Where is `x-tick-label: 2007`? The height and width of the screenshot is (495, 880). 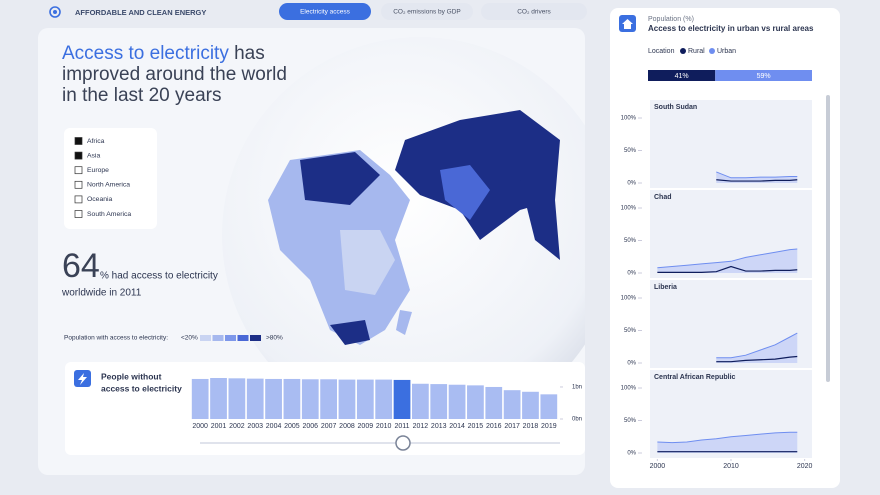
x-tick-label: 2007 is located at coordinates (329, 426).